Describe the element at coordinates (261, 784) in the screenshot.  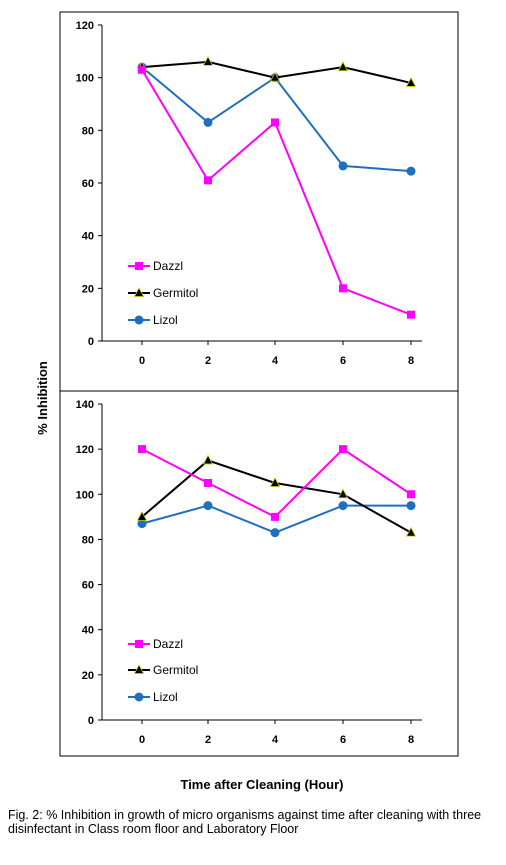
I see `x-axis-title: Time after Cleaning (Hour)` at that location.